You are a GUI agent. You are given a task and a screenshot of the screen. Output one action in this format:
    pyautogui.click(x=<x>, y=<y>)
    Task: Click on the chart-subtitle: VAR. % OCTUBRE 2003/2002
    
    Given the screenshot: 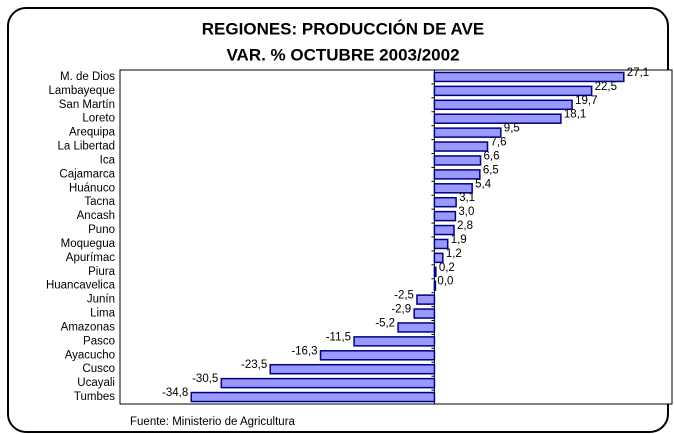 What is the action you would take?
    pyautogui.click(x=342, y=54)
    